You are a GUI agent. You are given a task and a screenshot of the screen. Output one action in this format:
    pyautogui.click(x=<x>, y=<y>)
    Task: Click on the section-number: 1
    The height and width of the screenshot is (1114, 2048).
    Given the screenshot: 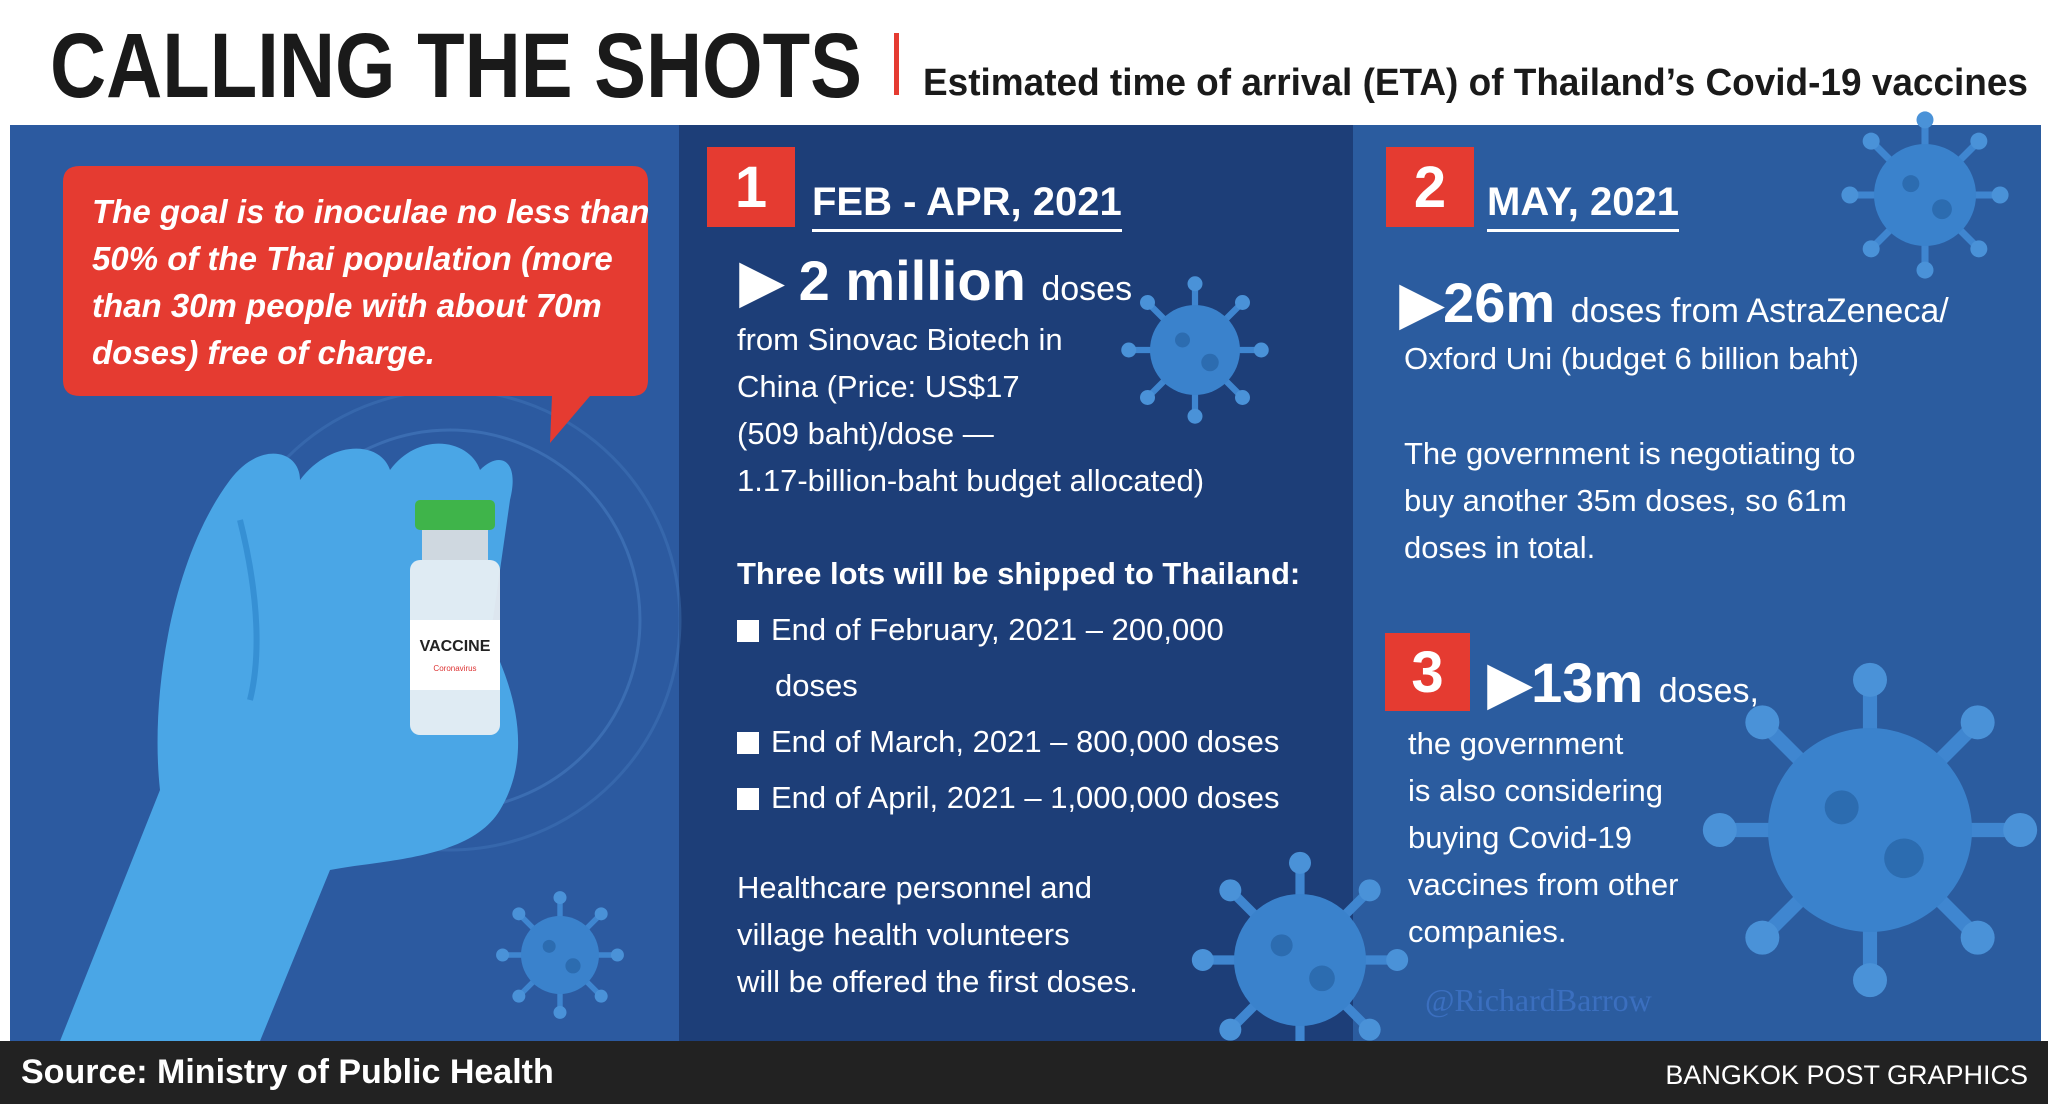 What is the action you would take?
    pyautogui.click(x=751, y=187)
    